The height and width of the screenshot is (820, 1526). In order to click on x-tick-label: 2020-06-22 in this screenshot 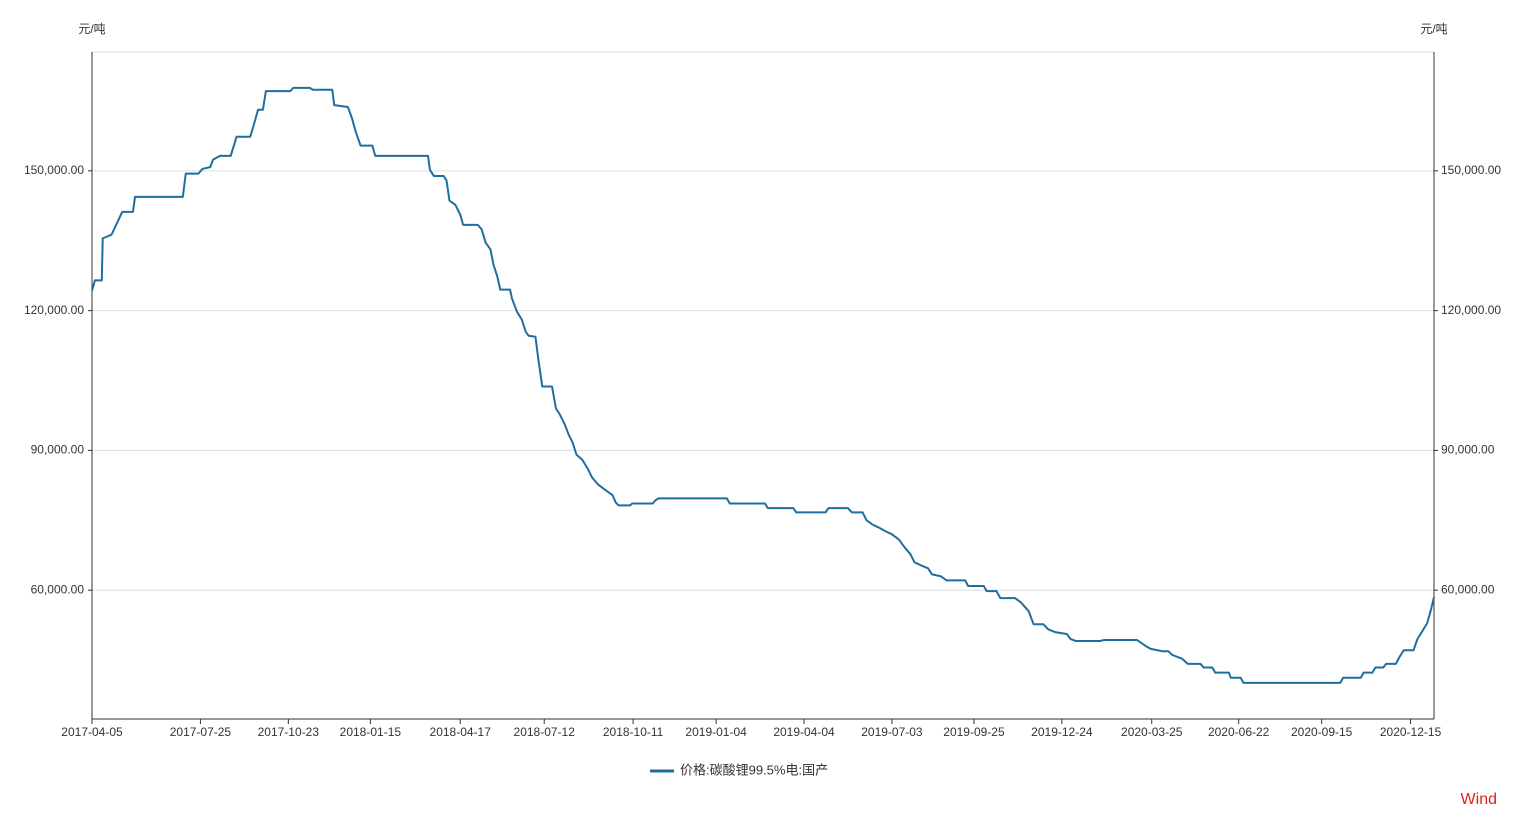, I will do `click(1239, 732)`.